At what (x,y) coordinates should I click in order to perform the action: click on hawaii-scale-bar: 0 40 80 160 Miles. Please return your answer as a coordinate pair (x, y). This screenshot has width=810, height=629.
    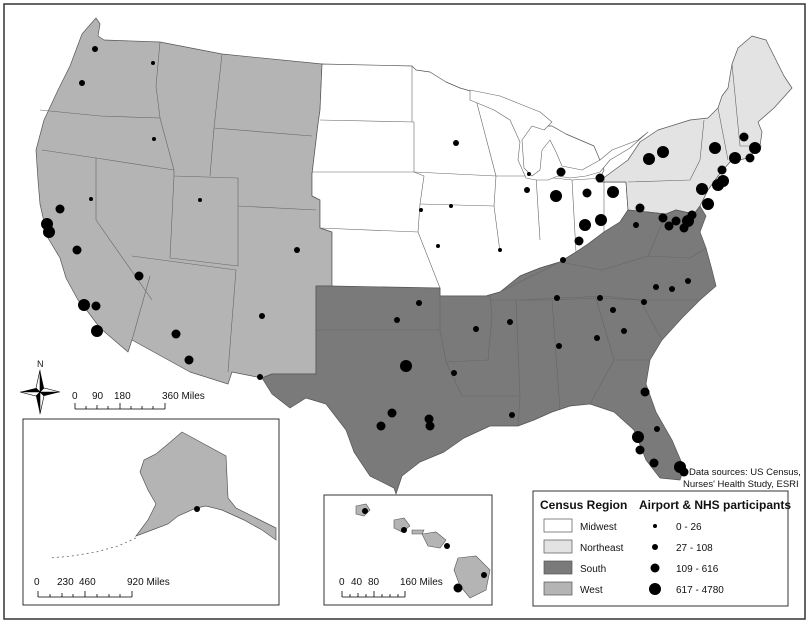
    Looking at the image, I should click on (391, 587).